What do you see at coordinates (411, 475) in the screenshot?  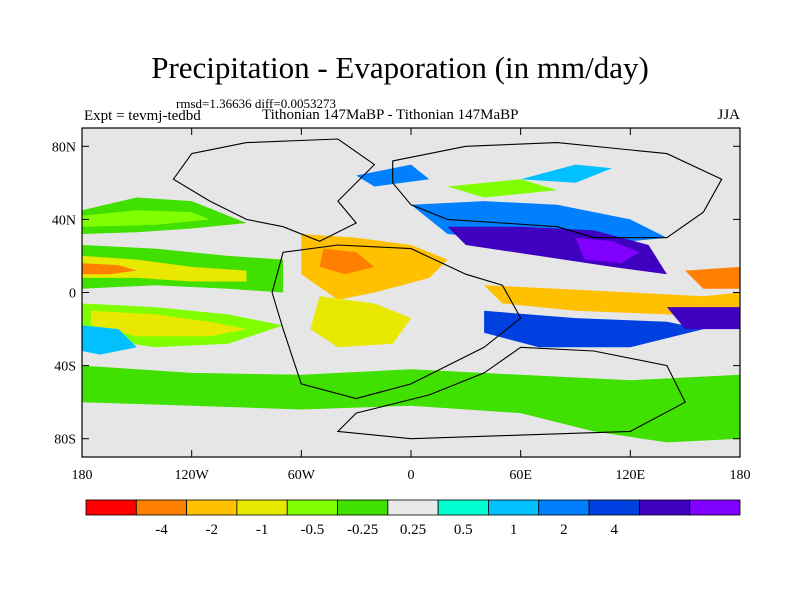 I see `x-tick-label-3: 0` at bounding box center [411, 475].